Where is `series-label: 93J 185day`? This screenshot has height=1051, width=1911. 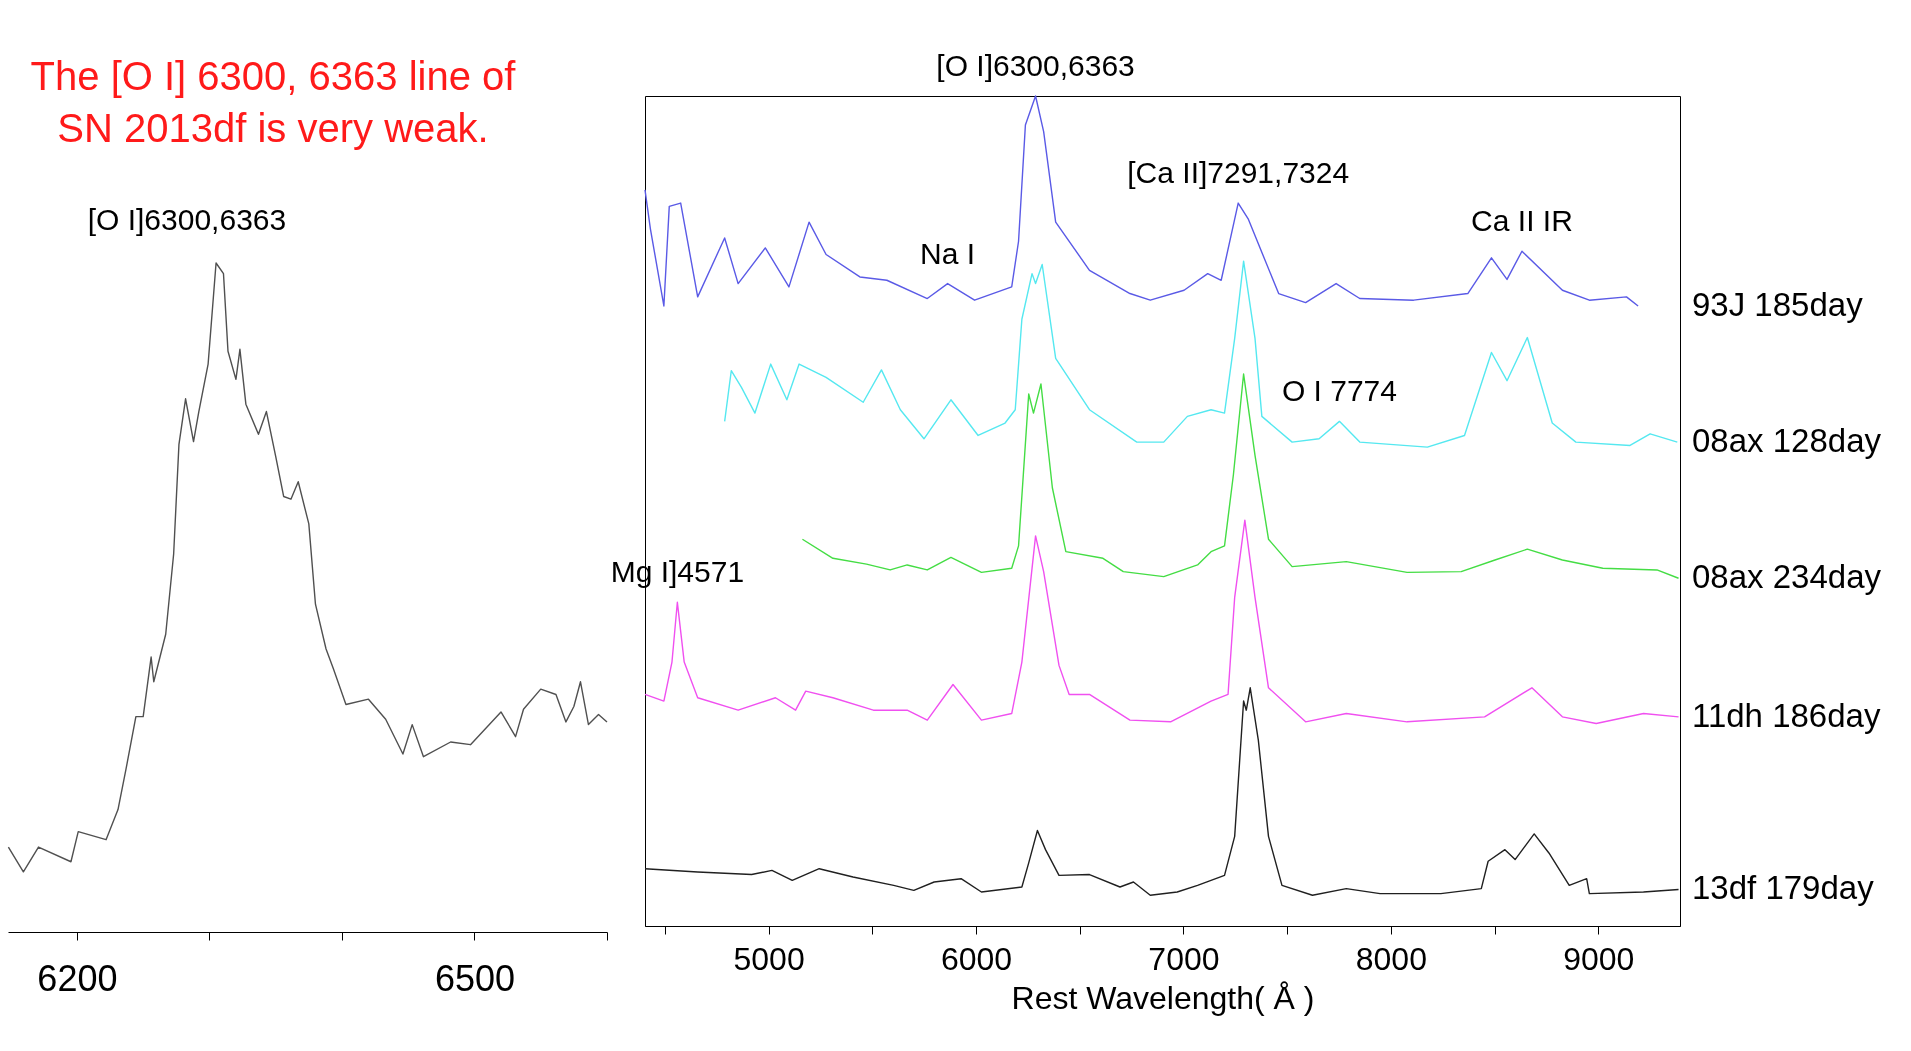
series-label: 93J 185day is located at coordinates (1778, 304).